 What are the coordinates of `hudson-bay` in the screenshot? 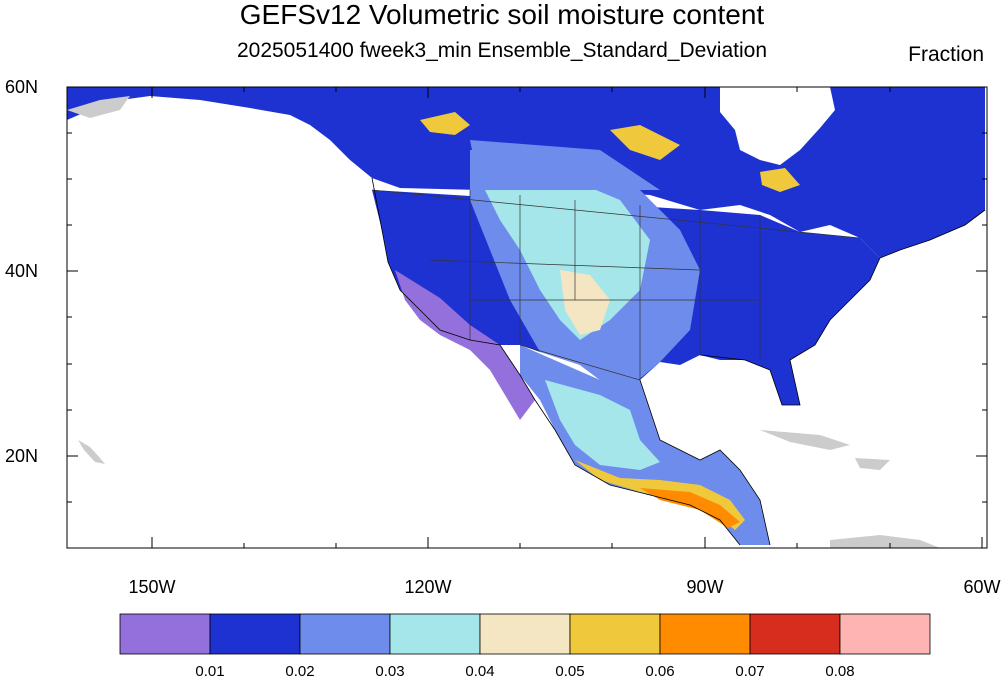 It's located at (777, 126).